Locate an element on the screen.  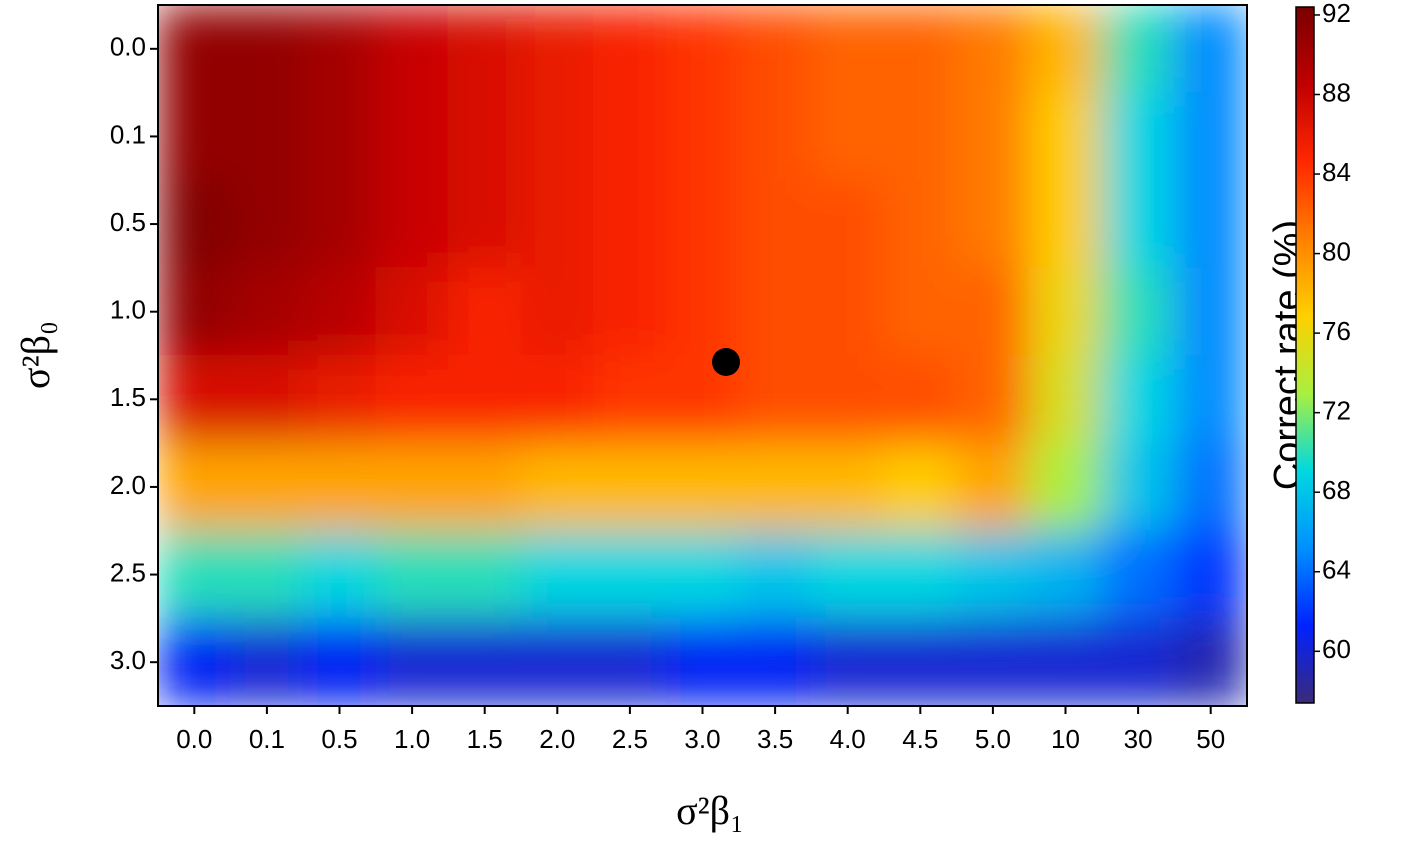
colorbar-tick-label: 76 is located at coordinates (1336, 331).